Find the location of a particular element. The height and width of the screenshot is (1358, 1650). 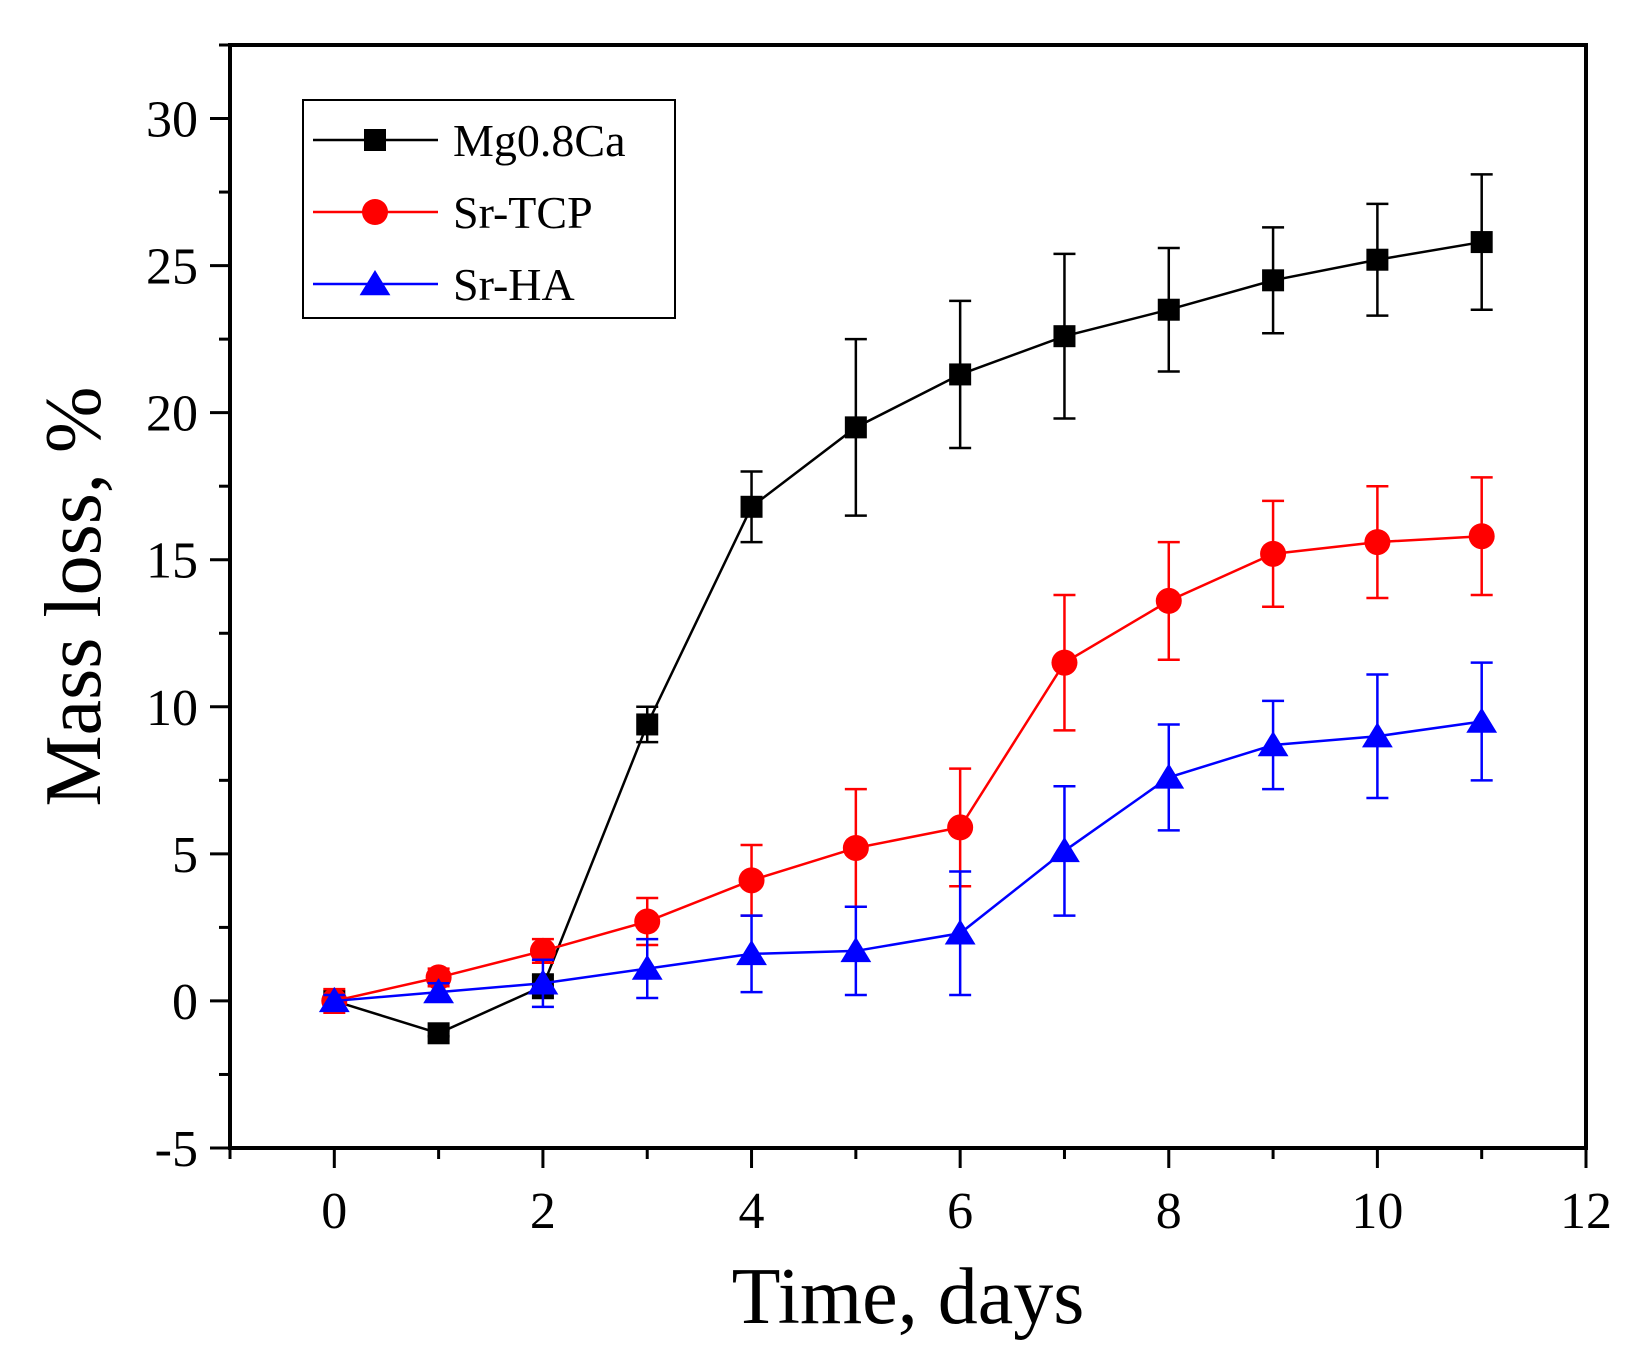

y-axis-title: Mass loss, % is located at coordinates (74, 596).